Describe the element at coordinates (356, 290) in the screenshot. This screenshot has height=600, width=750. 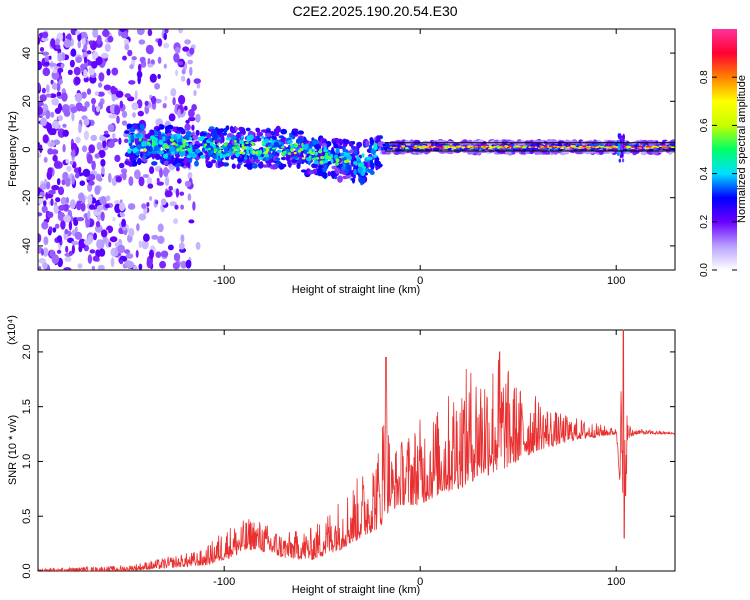
I see `spectrogram-xlabel: Height of straight line (km)` at that location.